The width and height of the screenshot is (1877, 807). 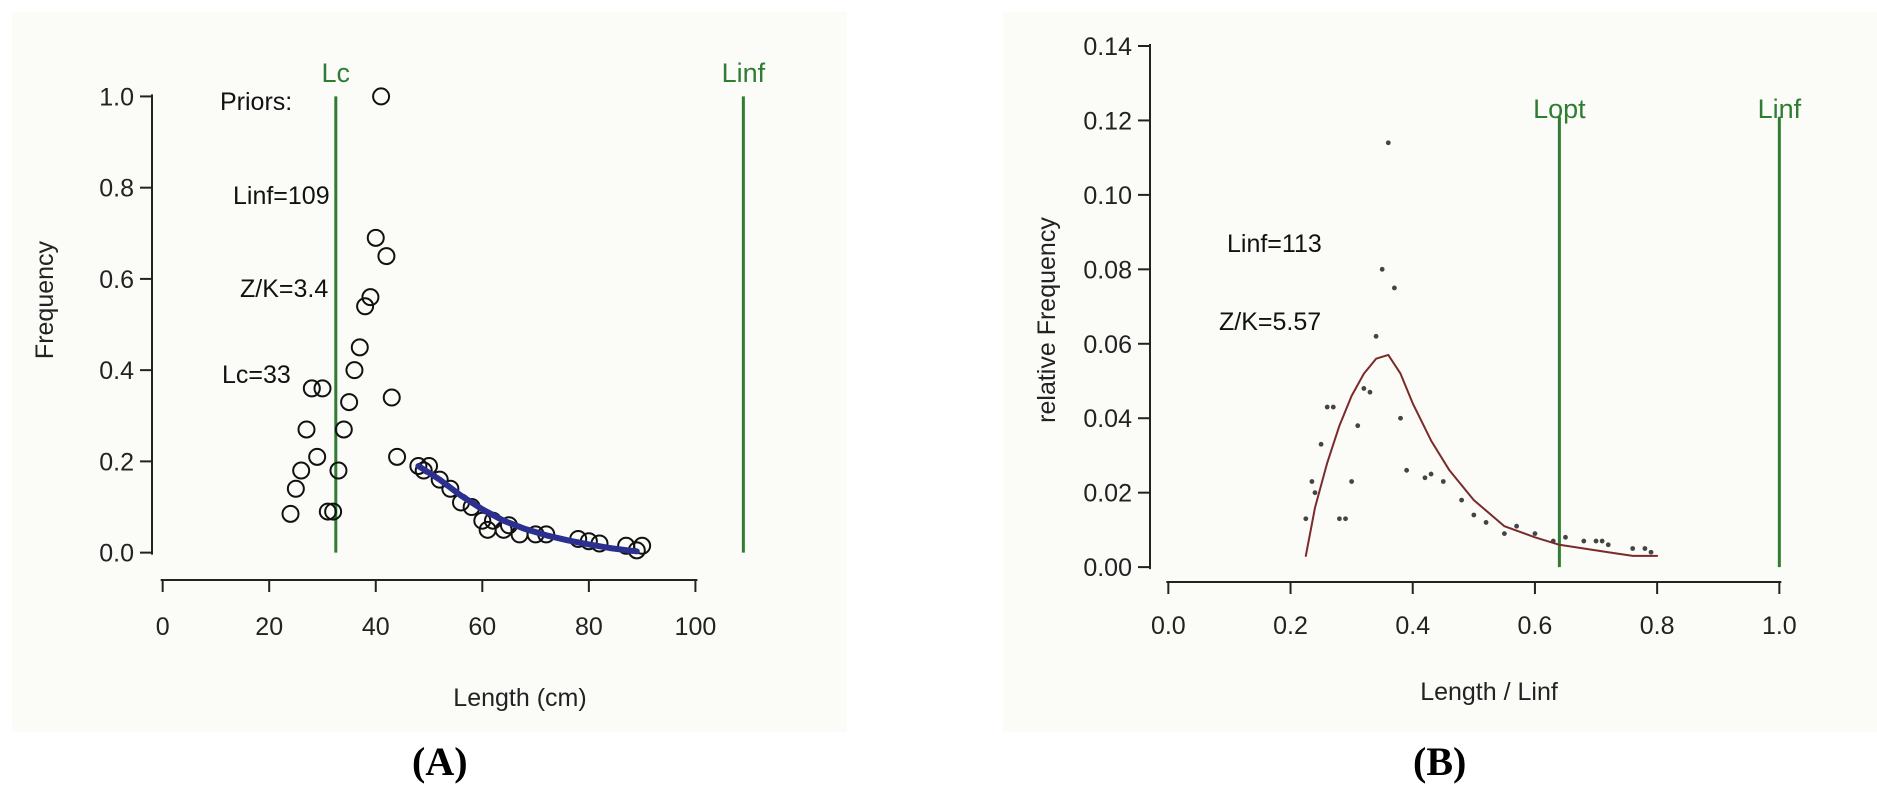 What do you see at coordinates (1535, 626) in the screenshot?
I see `panel-b-x-tick-label: 0.6` at bounding box center [1535, 626].